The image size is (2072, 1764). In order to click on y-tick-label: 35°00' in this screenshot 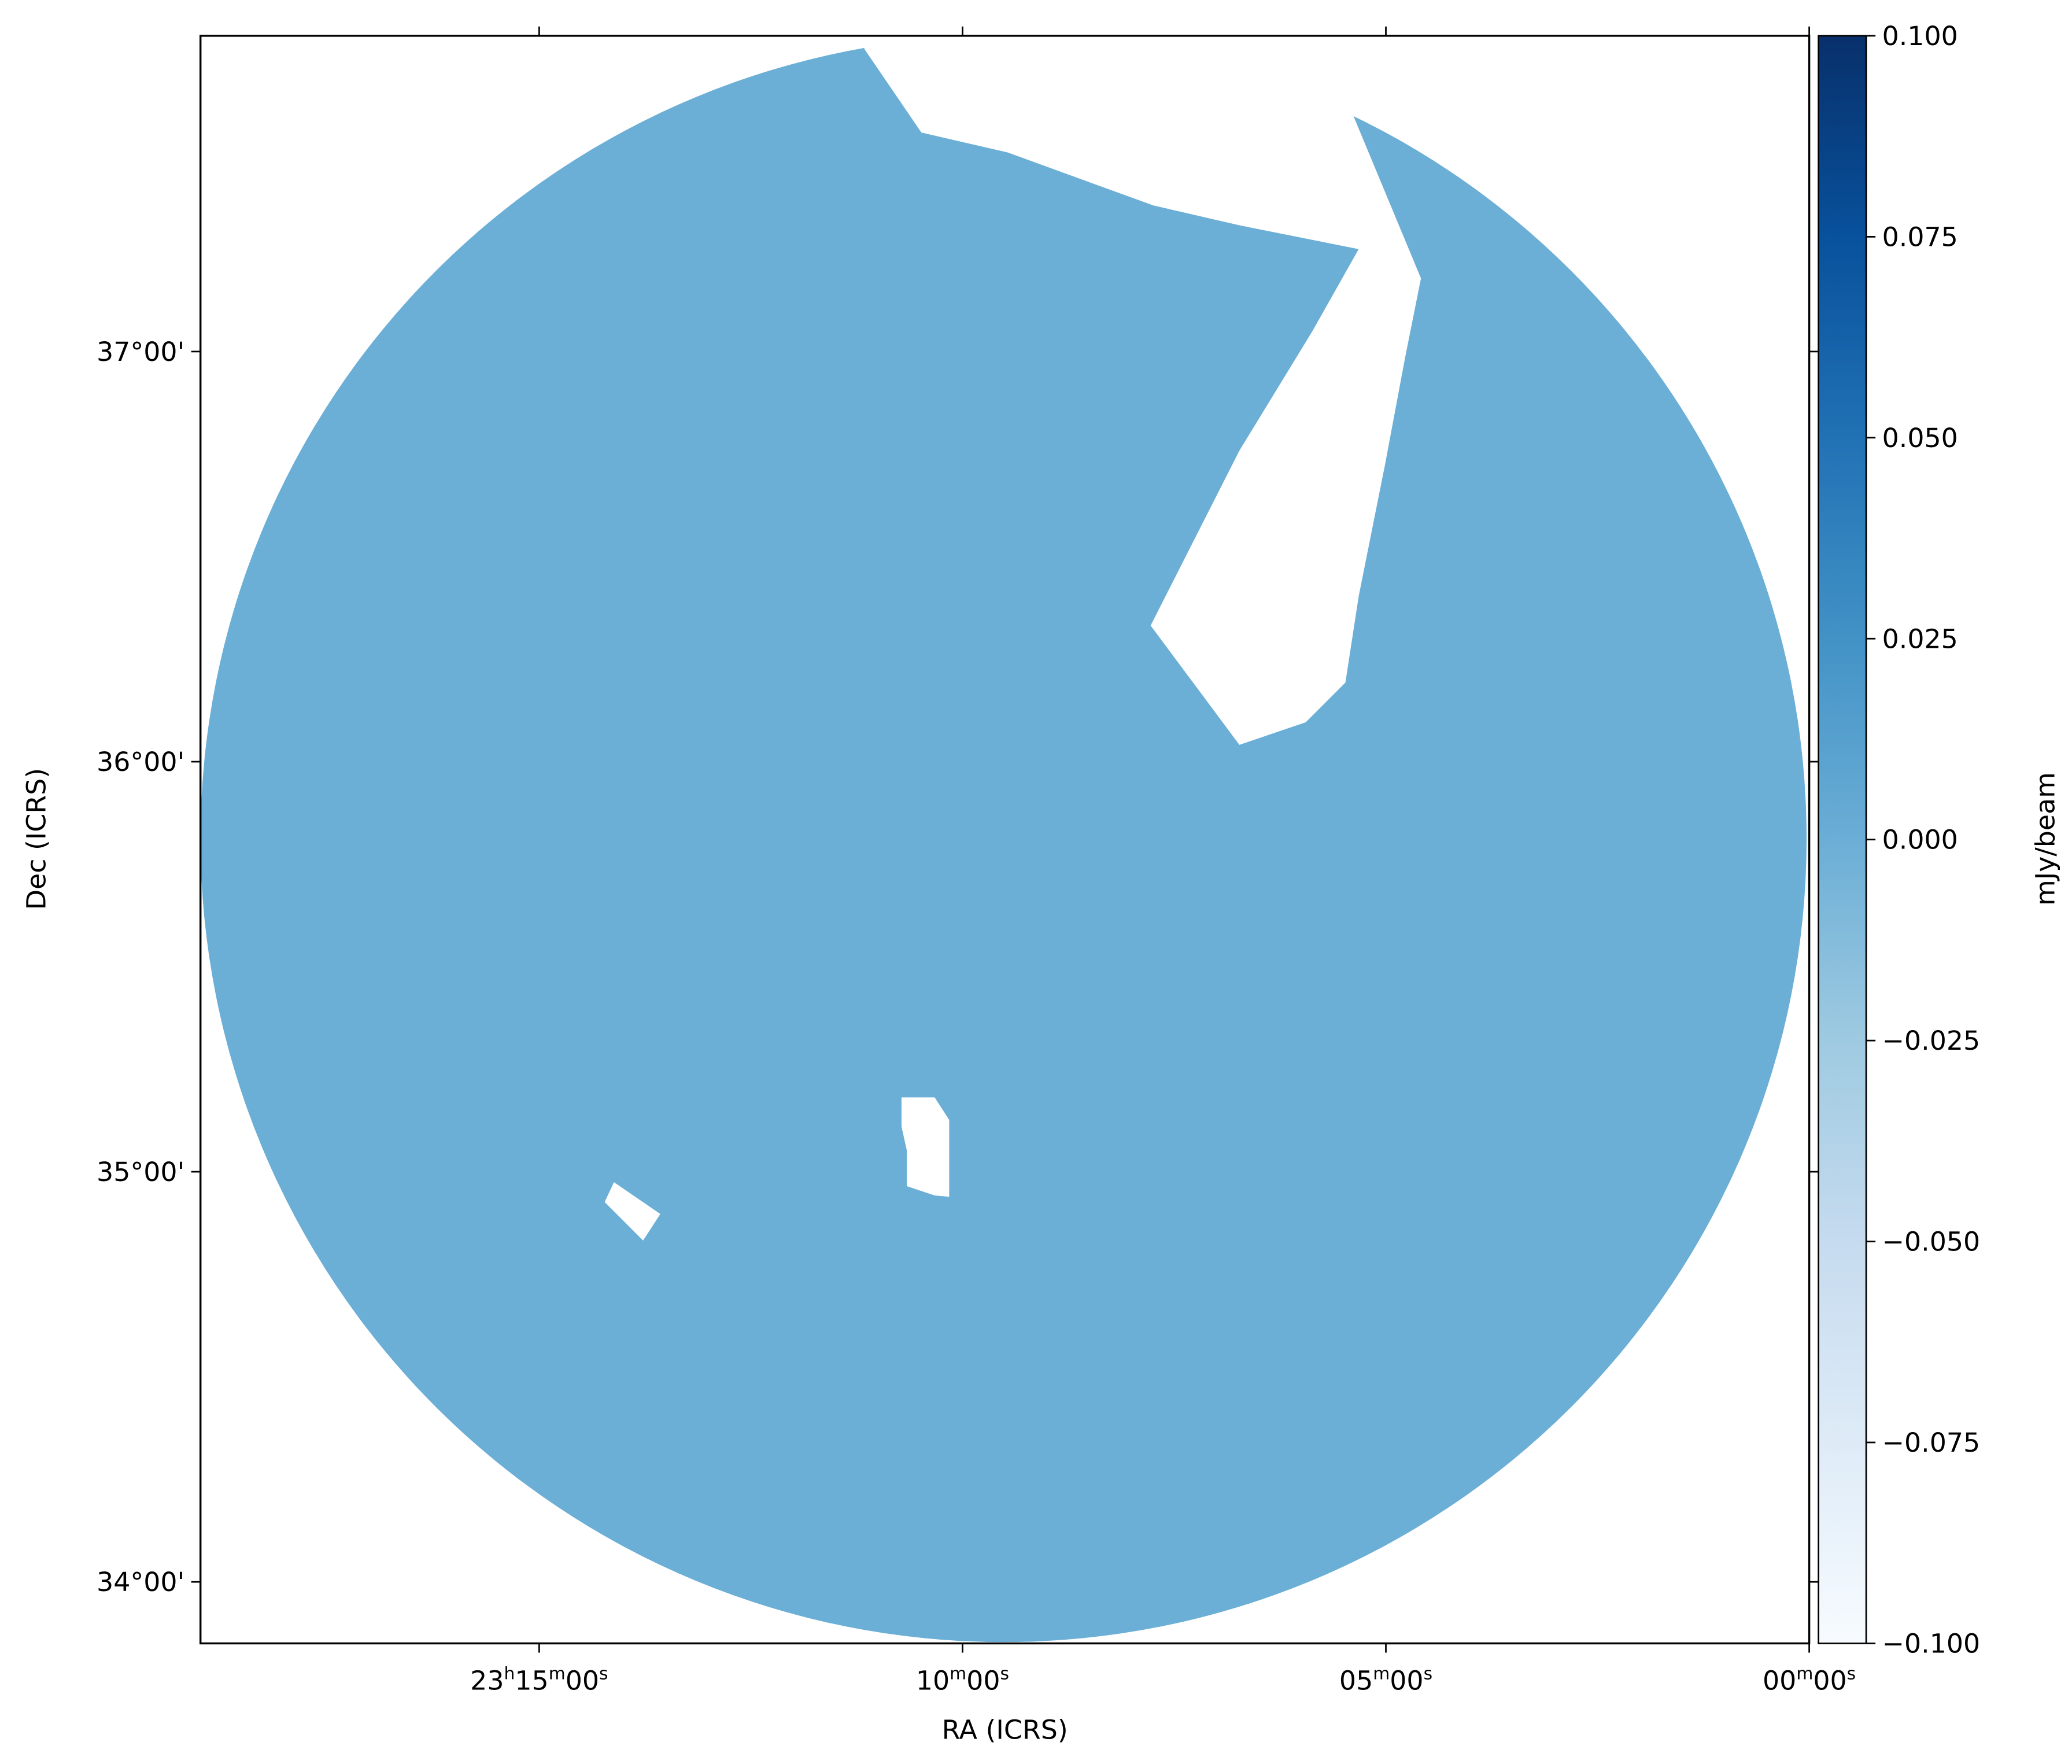, I will do `click(140, 1171)`.